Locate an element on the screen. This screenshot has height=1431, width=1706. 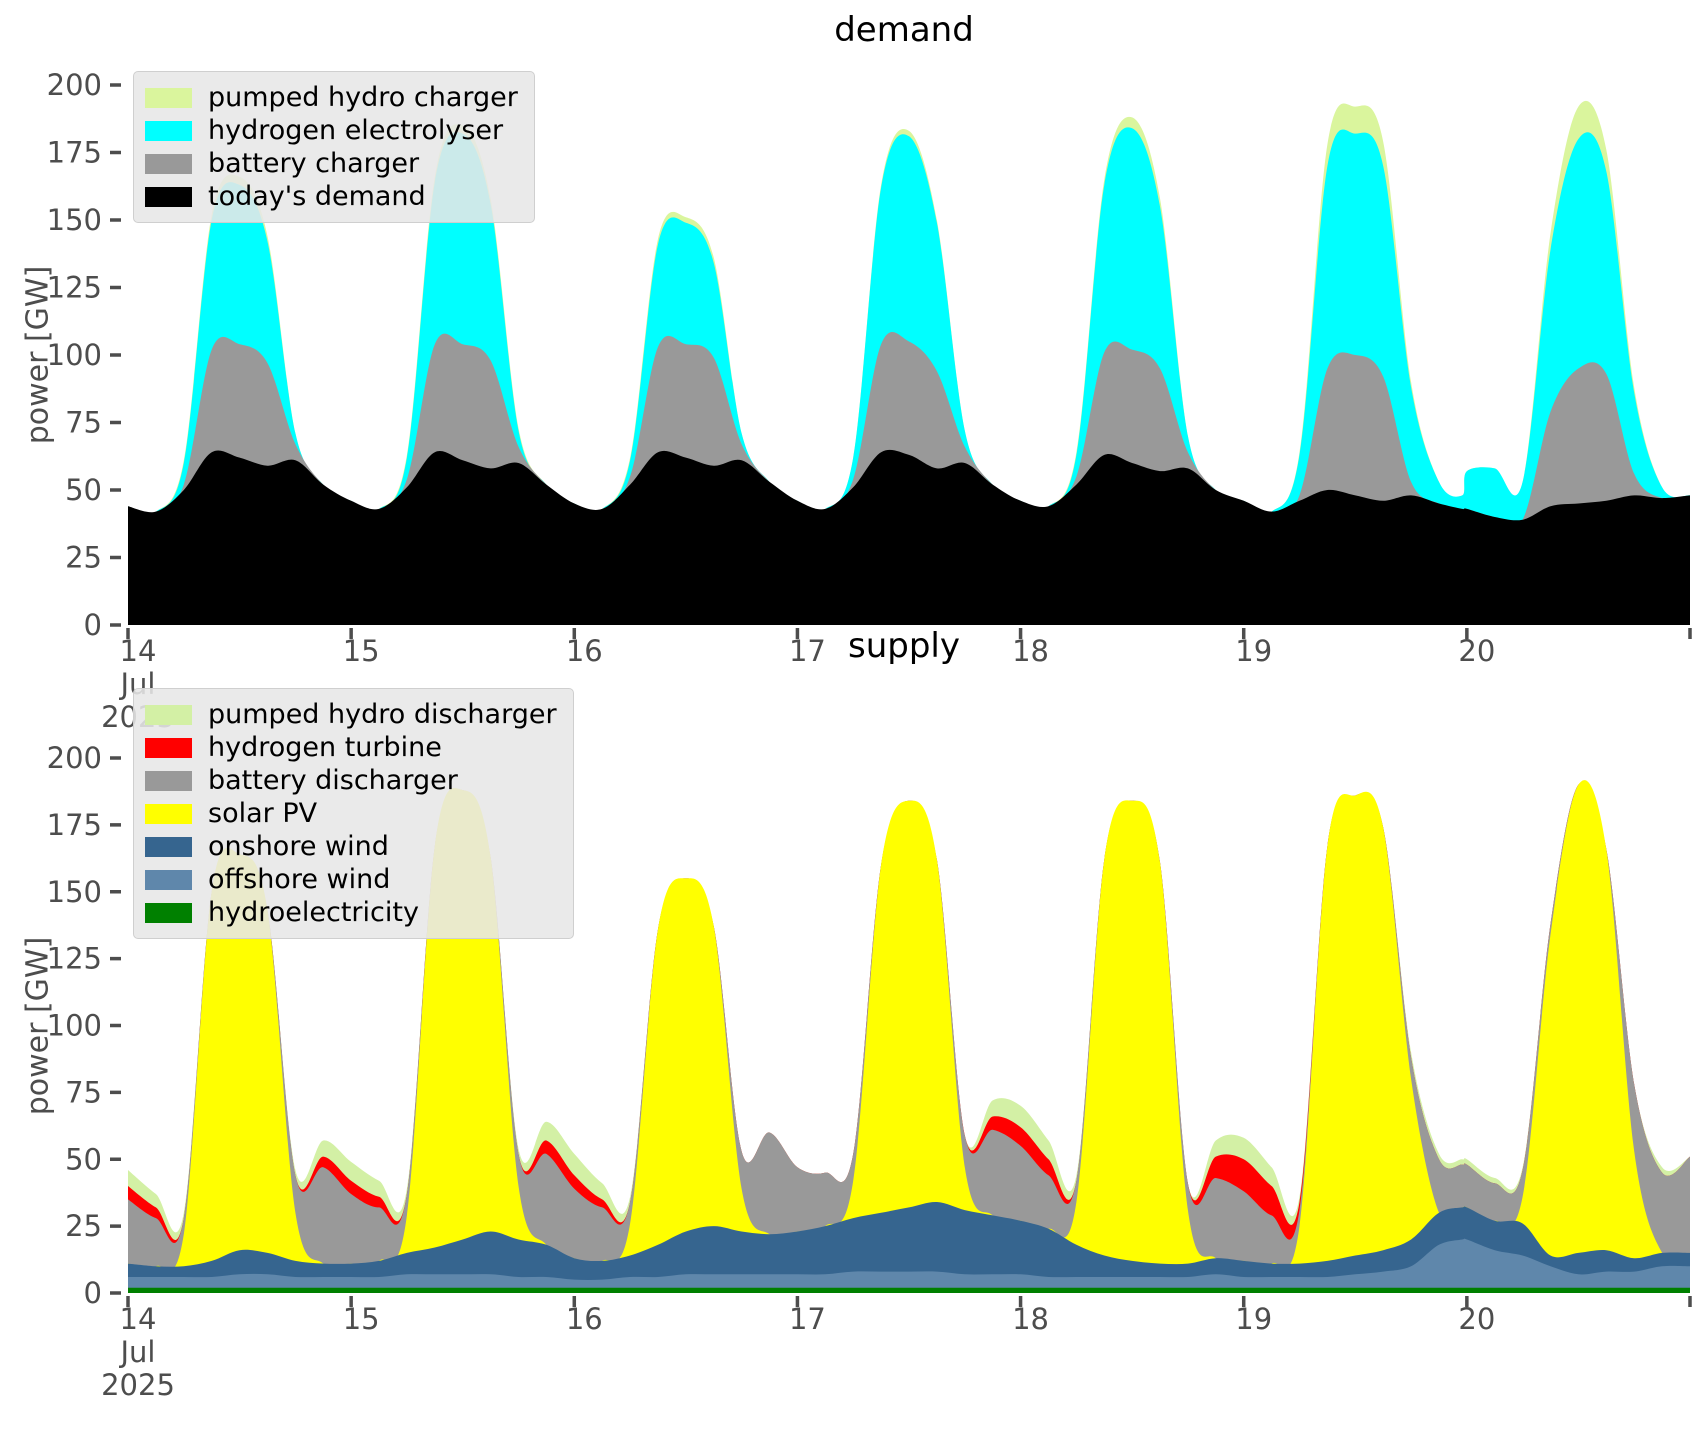
area-hydroelectricity is located at coordinates (909, 1290).